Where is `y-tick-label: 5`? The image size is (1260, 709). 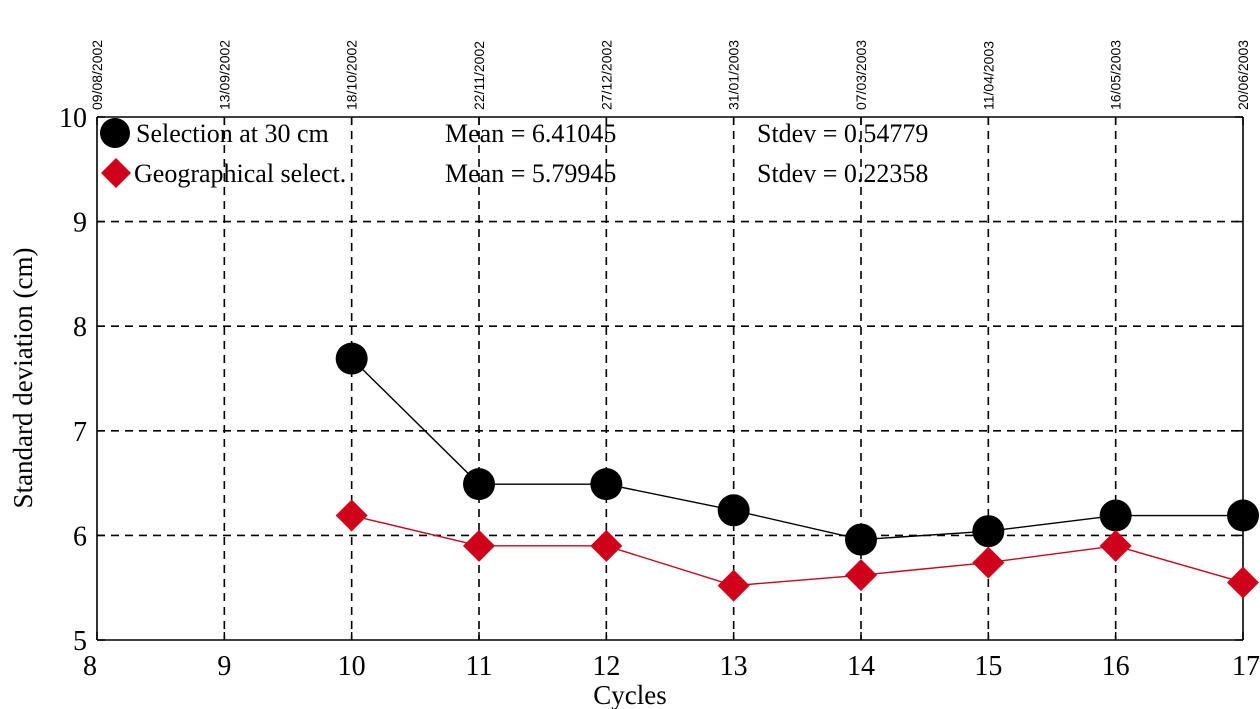 y-tick-label: 5 is located at coordinates (80, 641).